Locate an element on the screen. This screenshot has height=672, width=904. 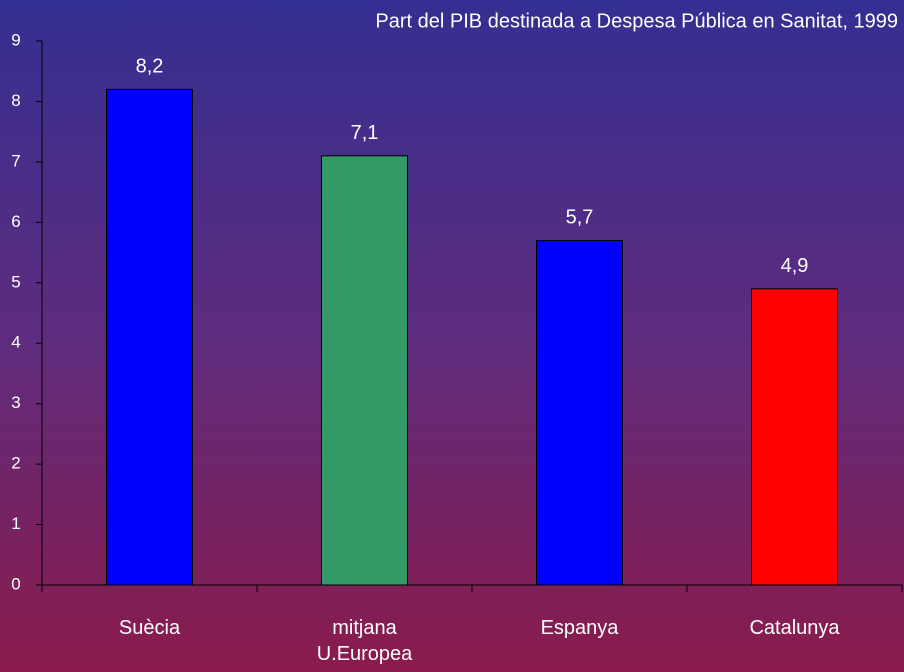
value-label: 4,9 is located at coordinates (795, 266).